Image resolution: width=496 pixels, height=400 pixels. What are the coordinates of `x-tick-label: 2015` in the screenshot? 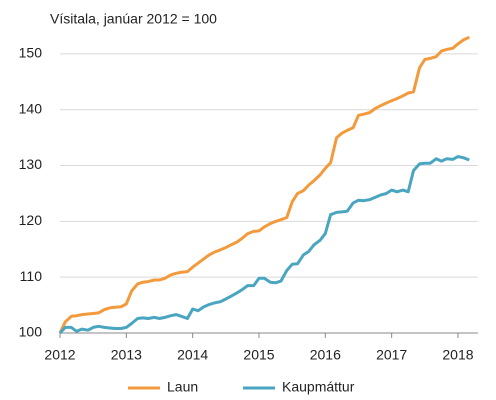 It's located at (258, 355).